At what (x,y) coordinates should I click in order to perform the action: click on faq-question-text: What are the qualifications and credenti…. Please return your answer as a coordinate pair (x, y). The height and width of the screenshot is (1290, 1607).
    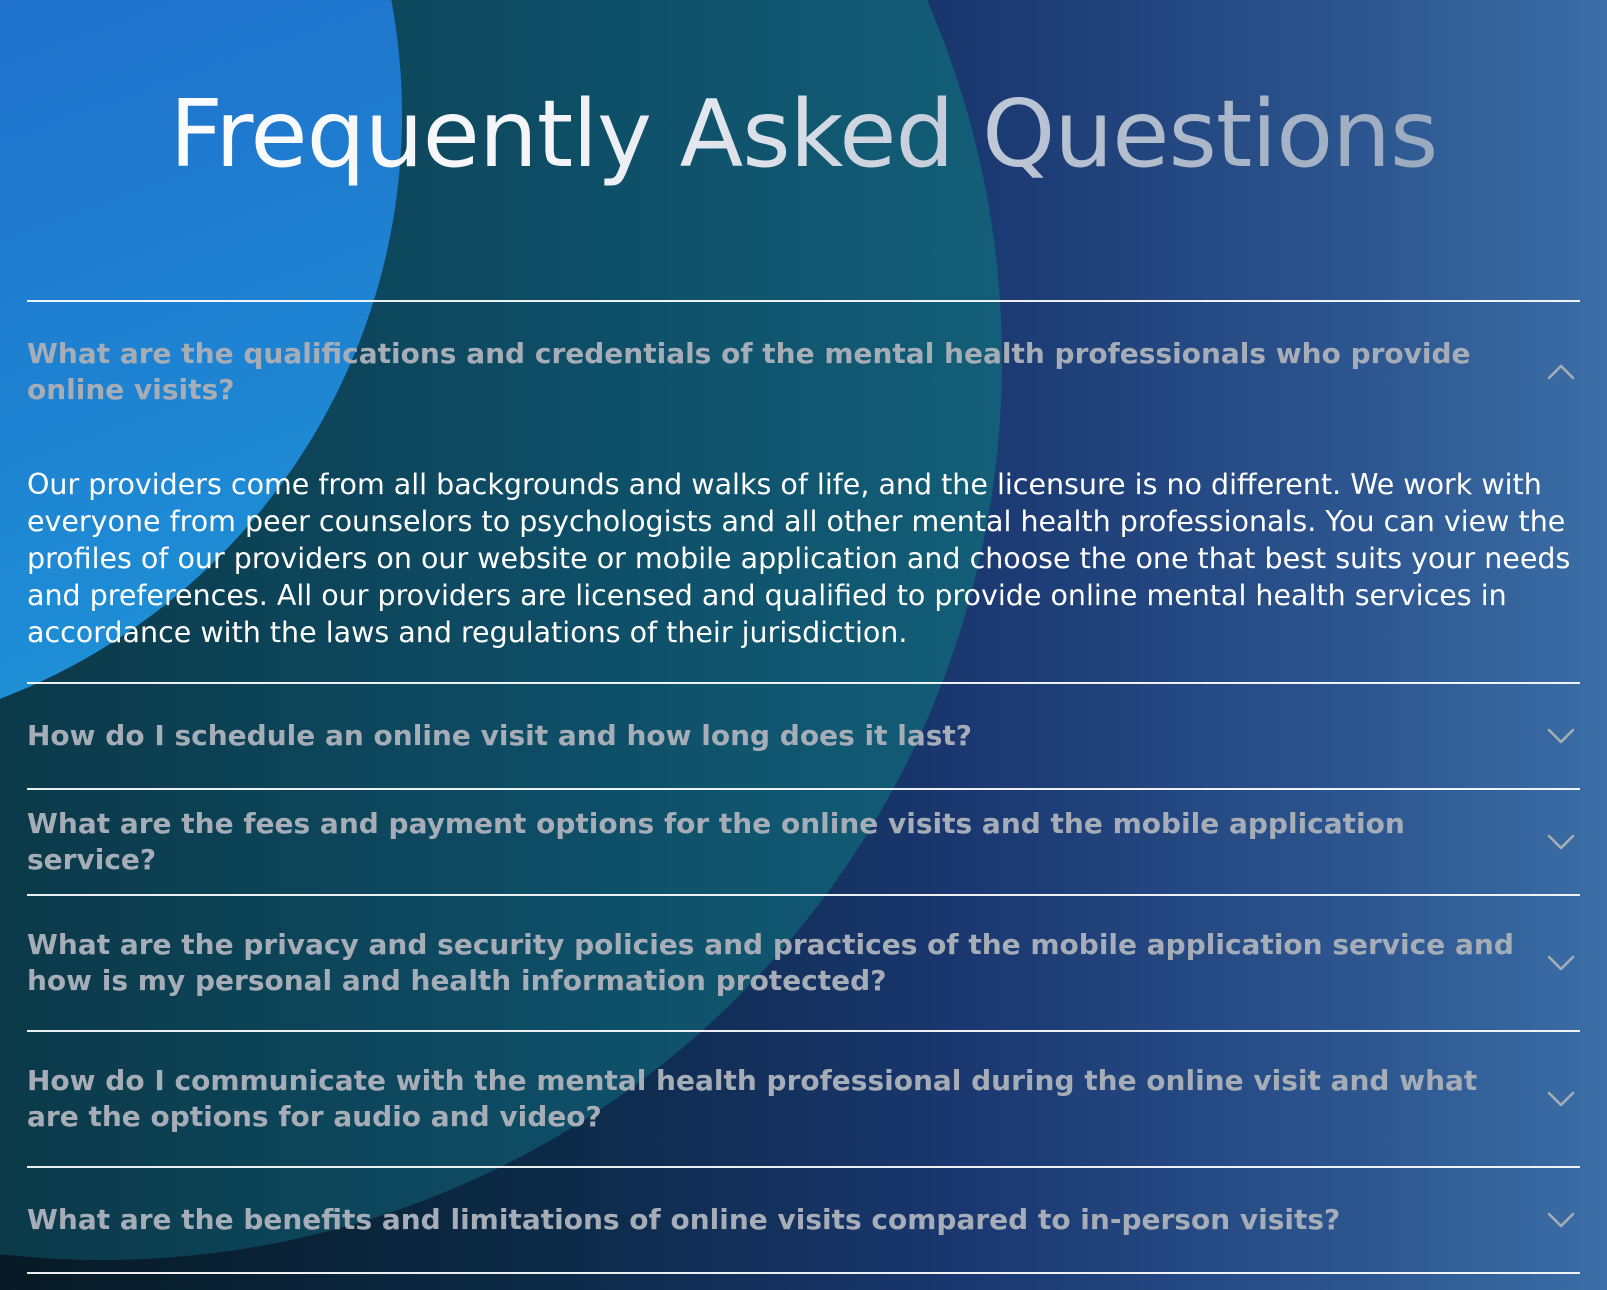
    Looking at the image, I should click on (749, 371).